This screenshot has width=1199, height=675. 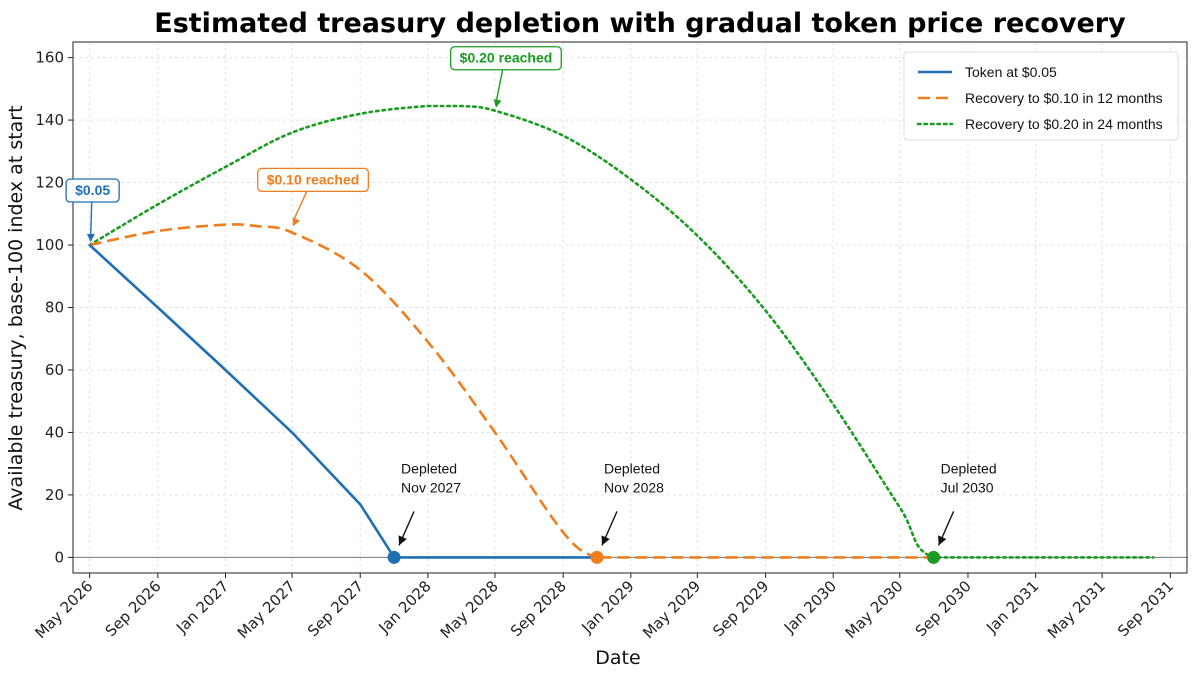 I want to click on depletion-label-2: Depleted, so click(x=632, y=468).